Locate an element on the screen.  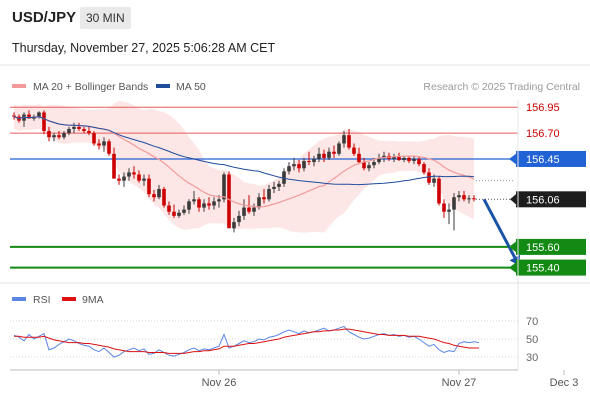
x-tick-label-Nov 26: Nov 26 is located at coordinates (219, 383).